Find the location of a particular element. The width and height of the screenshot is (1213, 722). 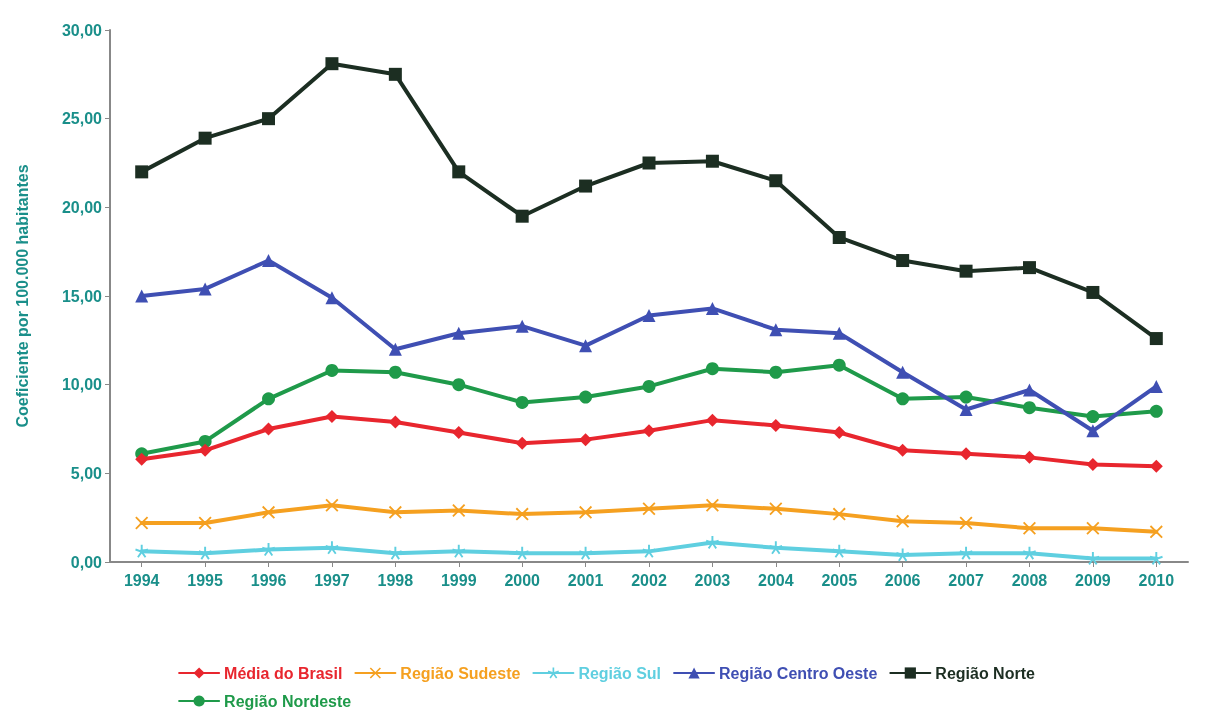

x-tick-label: 2010 is located at coordinates (1156, 580).